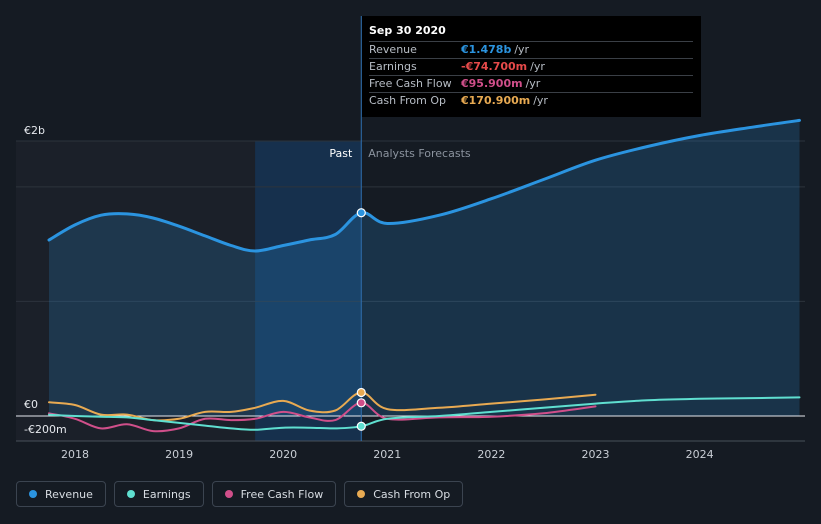  Describe the element at coordinates (486, 49) in the screenshot. I see `tooltip-value: €1.478b` at that location.